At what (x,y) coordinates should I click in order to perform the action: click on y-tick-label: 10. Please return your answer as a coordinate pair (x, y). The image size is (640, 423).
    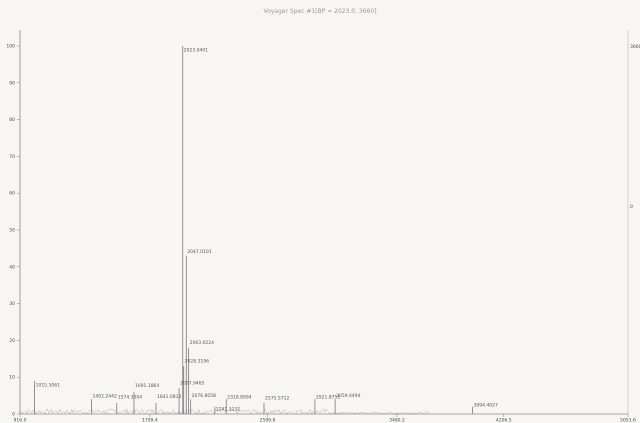
    Looking at the image, I should click on (12, 378).